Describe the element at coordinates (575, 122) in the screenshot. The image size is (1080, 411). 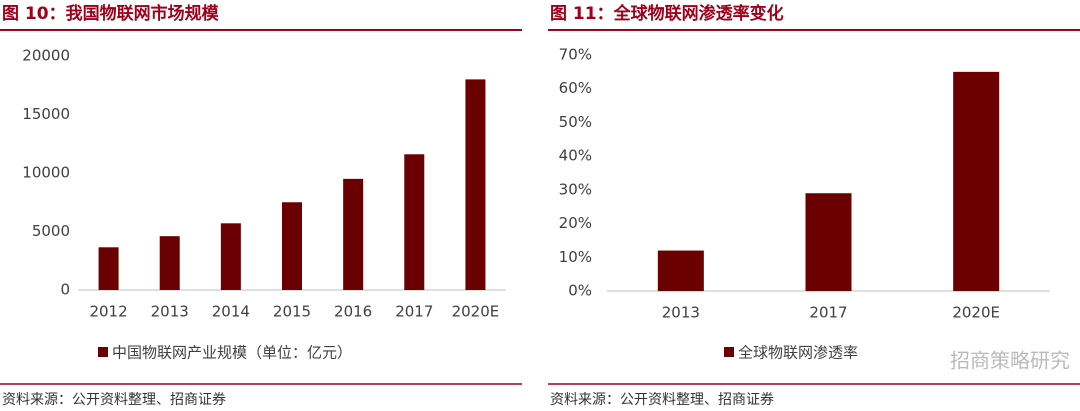
I see `y-tick-label: 50%` at that location.